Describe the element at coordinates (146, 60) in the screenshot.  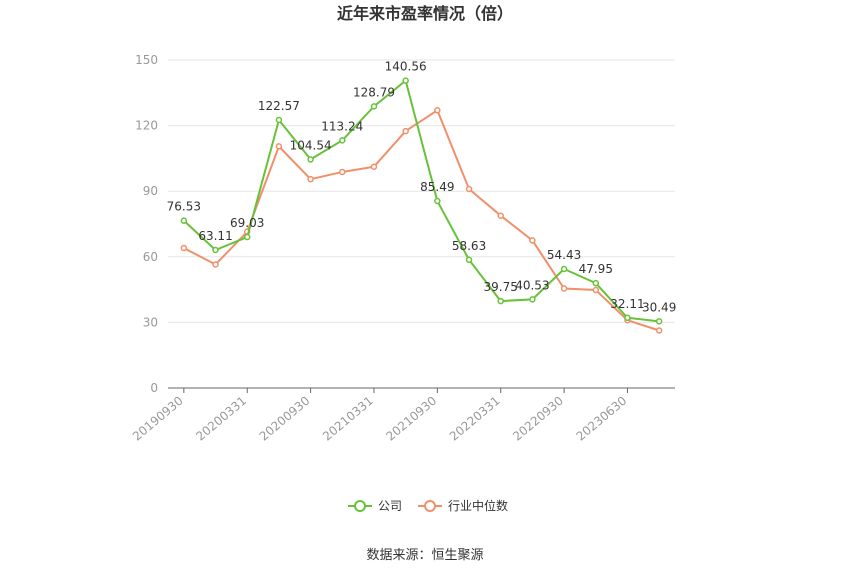
I see `y-tick-label: 150` at that location.